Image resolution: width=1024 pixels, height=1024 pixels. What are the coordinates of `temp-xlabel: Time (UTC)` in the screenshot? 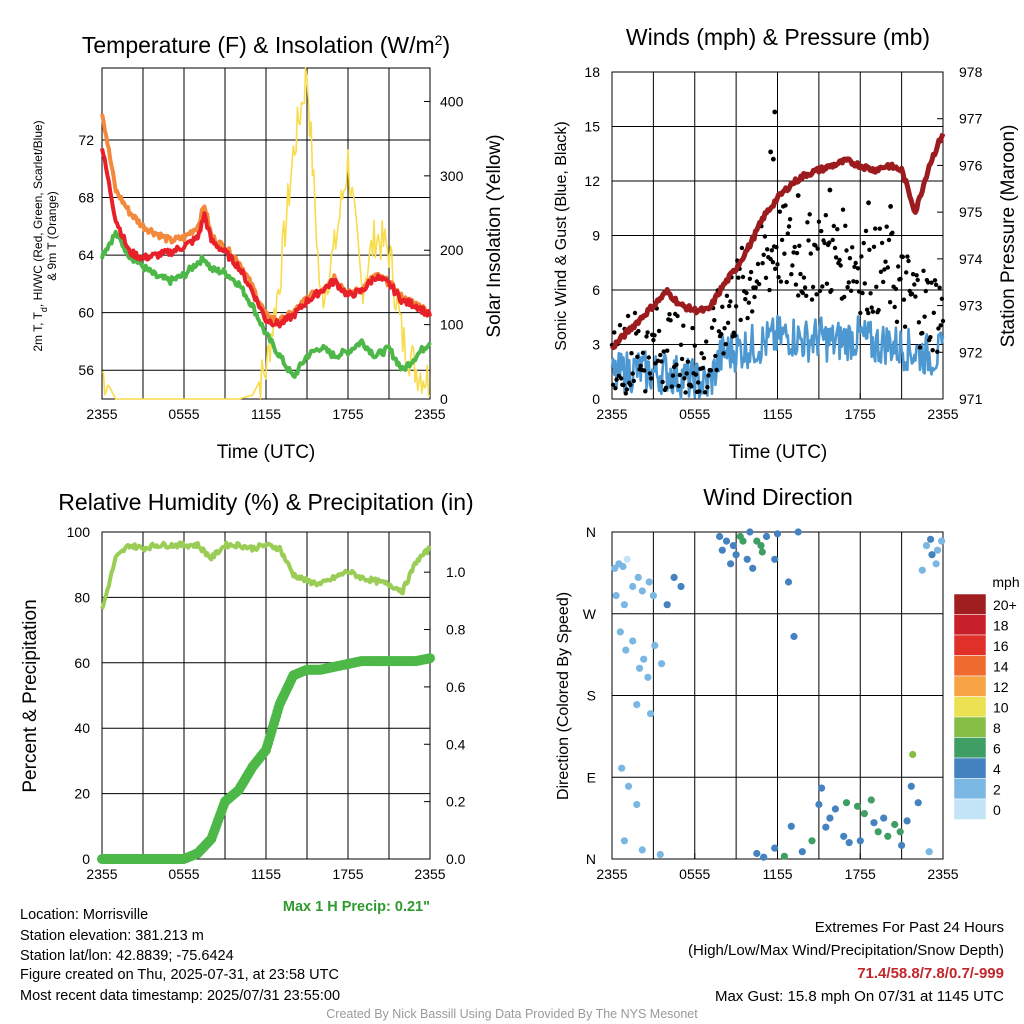 It's located at (266, 452).